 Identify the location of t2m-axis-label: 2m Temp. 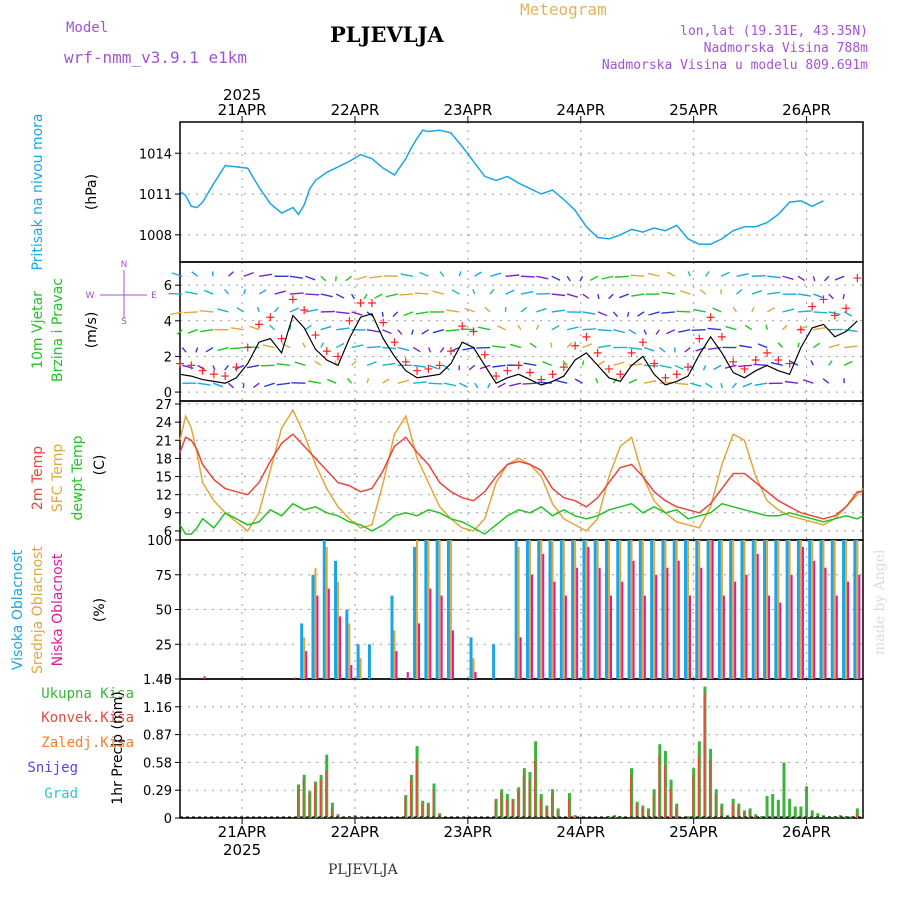
(38, 478).